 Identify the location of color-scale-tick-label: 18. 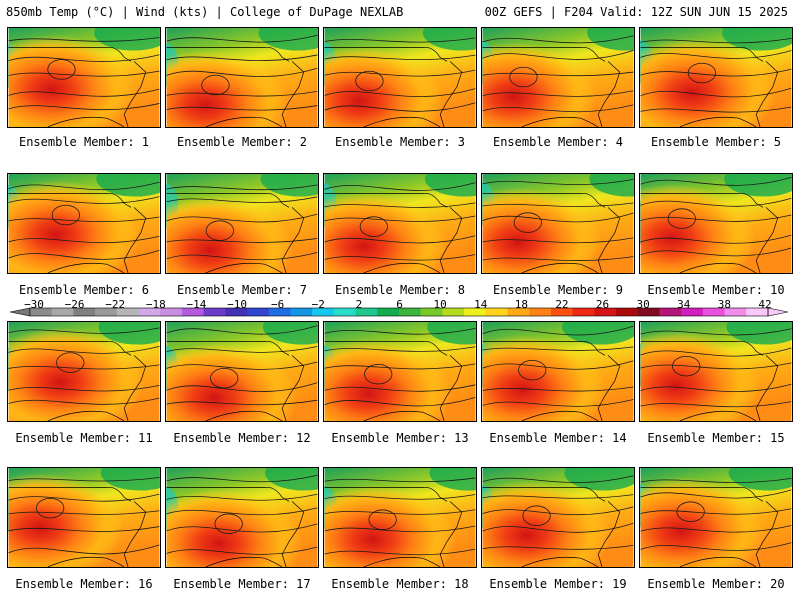
(521, 304).